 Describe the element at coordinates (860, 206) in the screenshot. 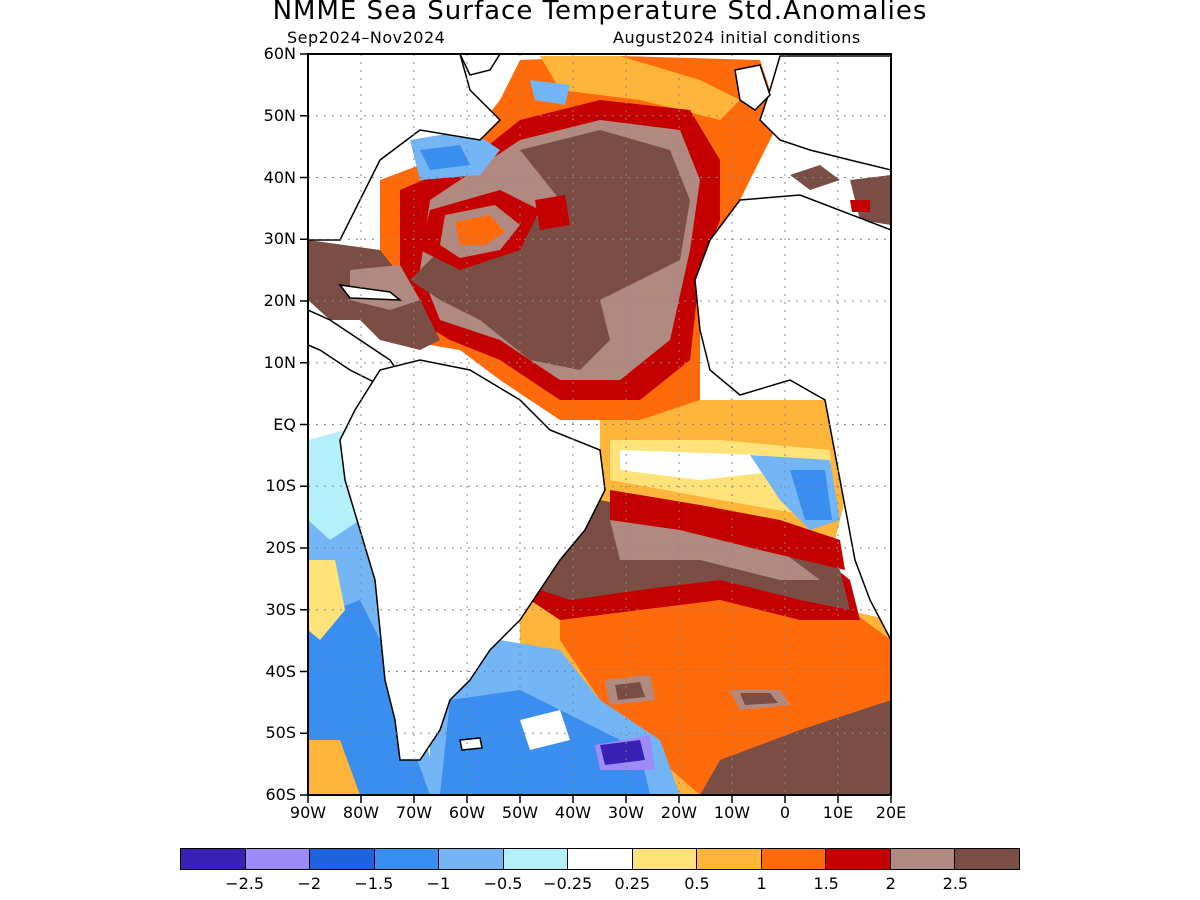

I see `mediterranean-red` at that location.